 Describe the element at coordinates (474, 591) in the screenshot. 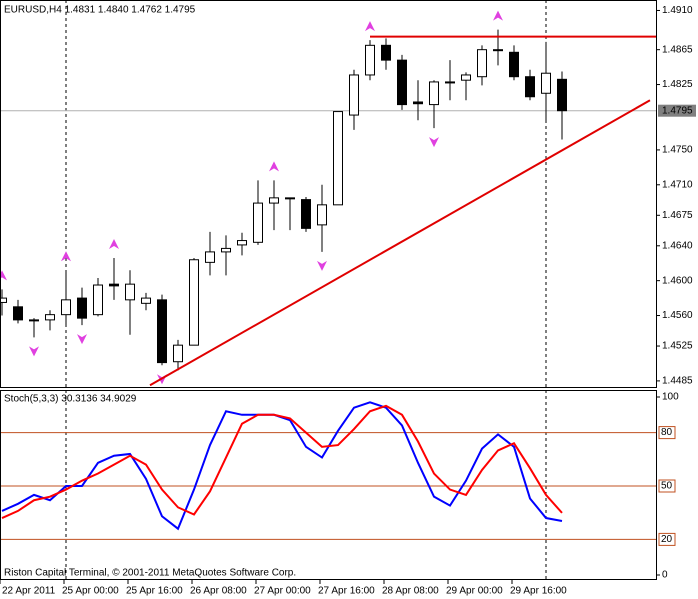

I see `x-tick-label: 29 Apr 00:00` at that location.